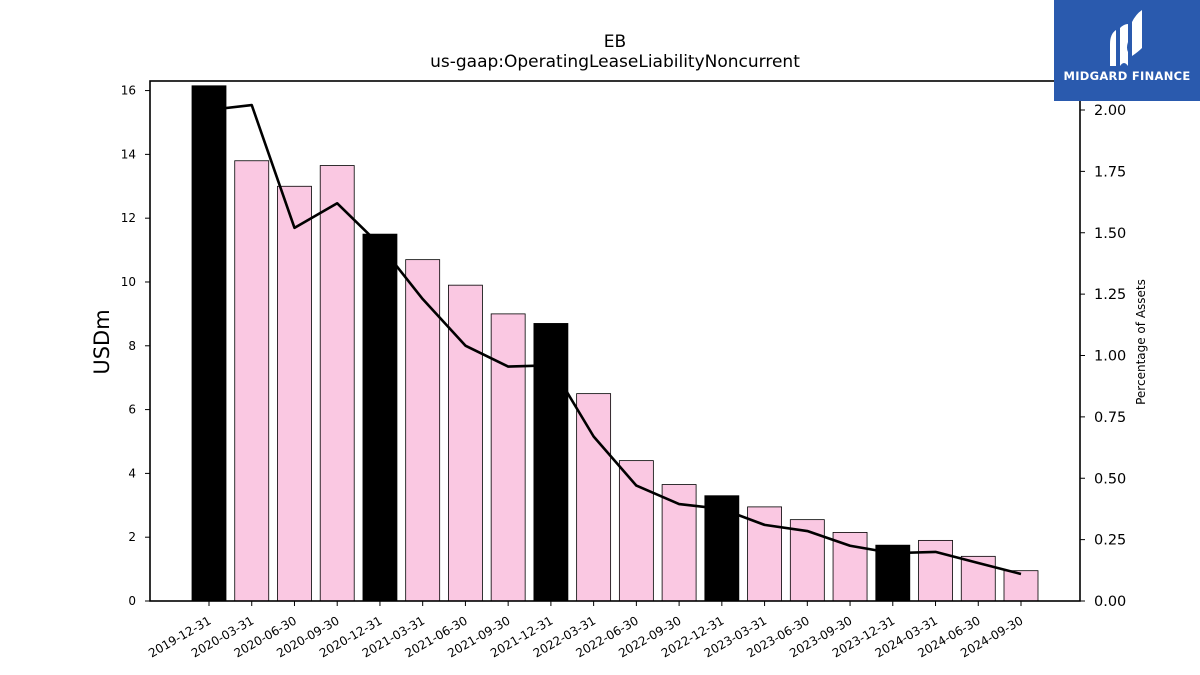  What do you see at coordinates (132, 601) in the screenshot?
I see `y-tick-label: 0` at bounding box center [132, 601].